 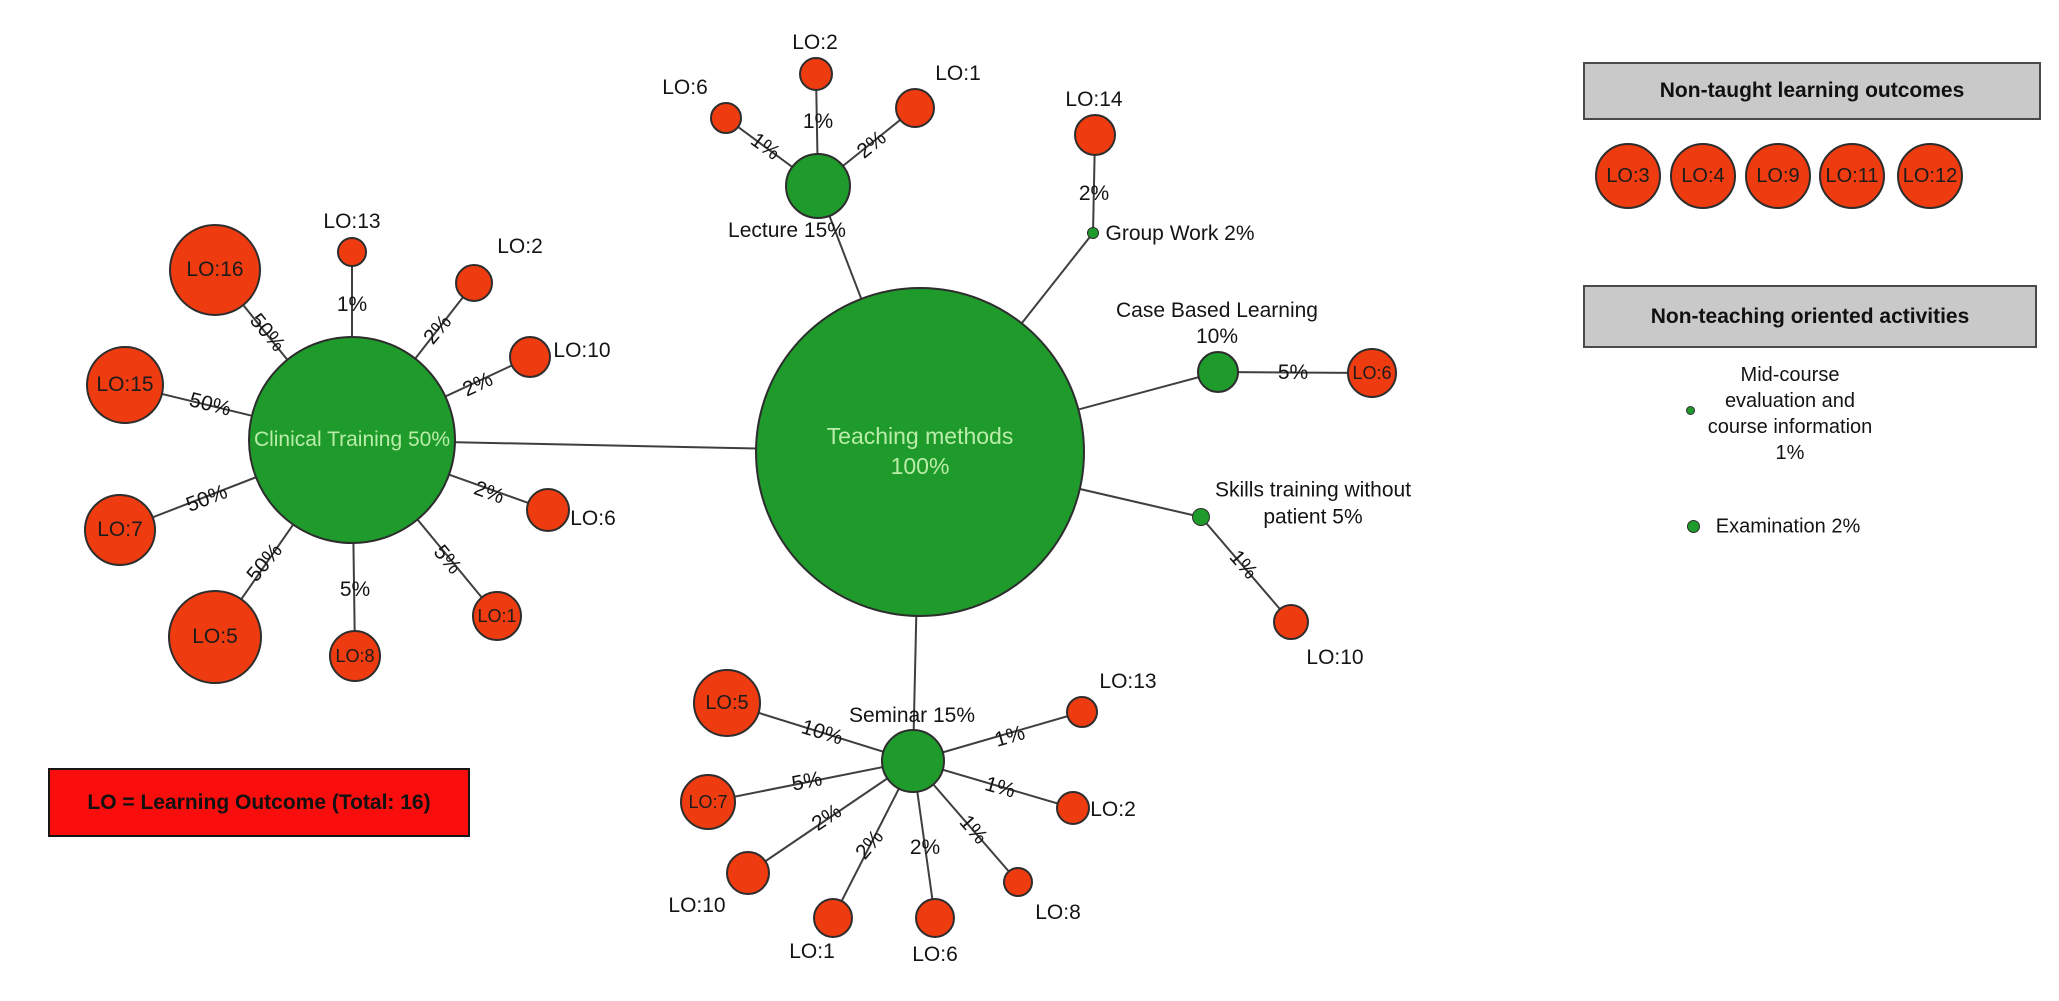 I want to click on lo10-seminar-label: LO:10, so click(x=697, y=905).